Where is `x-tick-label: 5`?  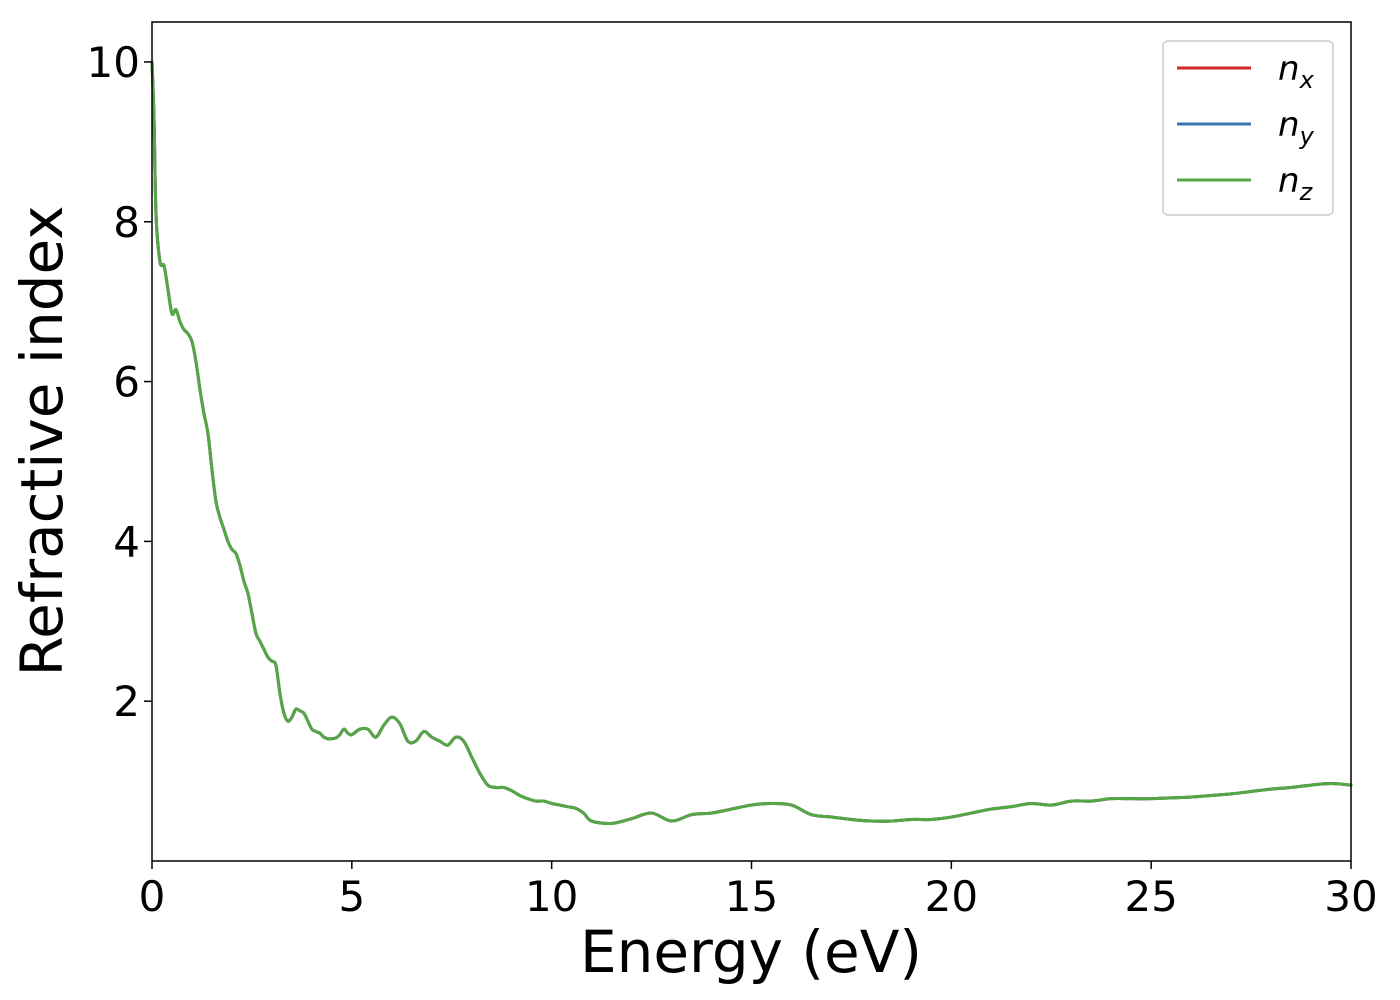
x-tick-label: 5 is located at coordinates (351, 896).